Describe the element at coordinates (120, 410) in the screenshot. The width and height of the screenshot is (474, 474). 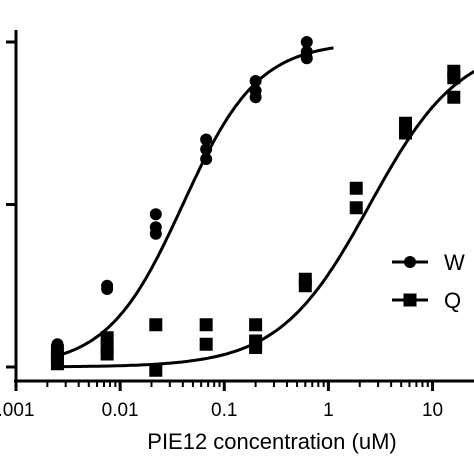
I see `x-tick-label: 0.01` at that location.